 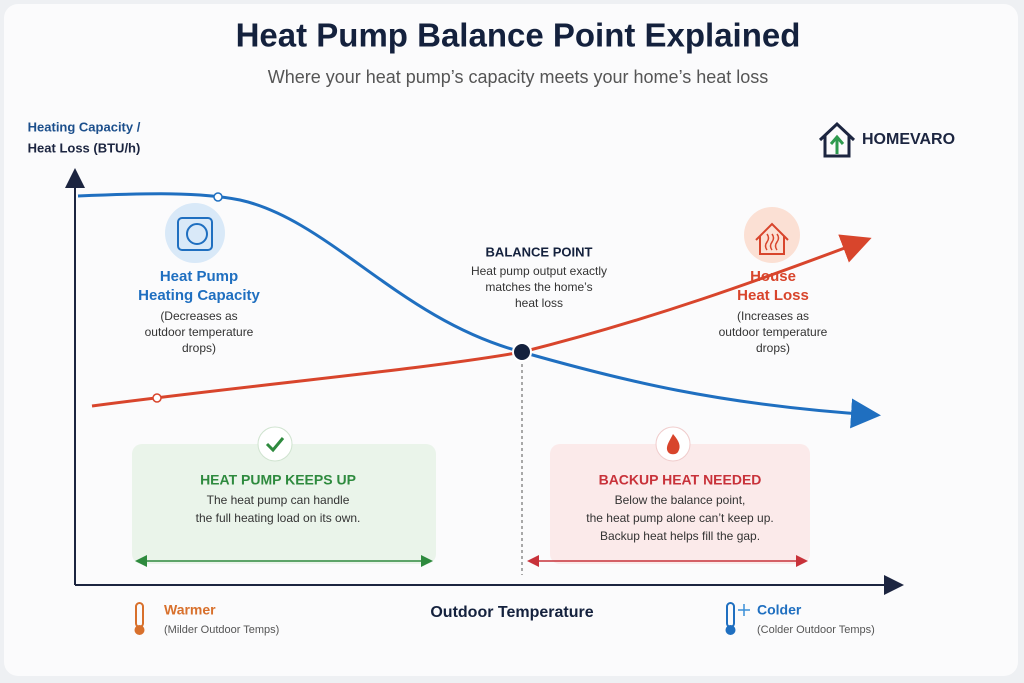 I want to click on heat-pump-note: outdoor temperature, so click(x=199, y=332).